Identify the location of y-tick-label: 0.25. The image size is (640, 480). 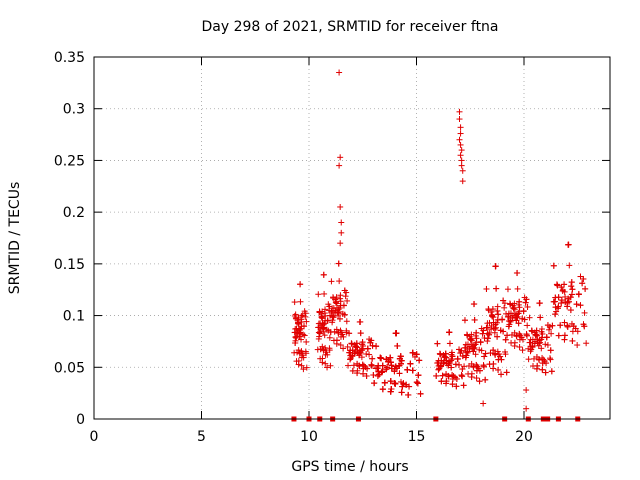
(69, 161).